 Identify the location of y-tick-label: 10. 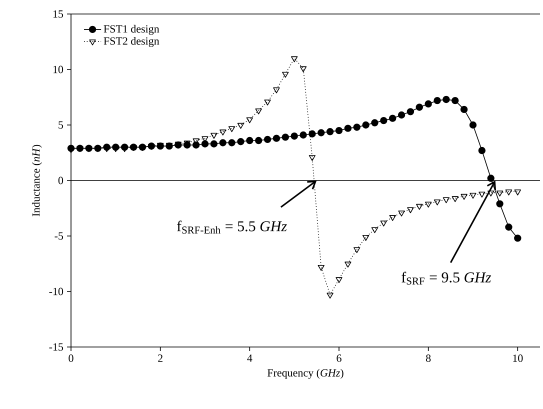
(58, 70).